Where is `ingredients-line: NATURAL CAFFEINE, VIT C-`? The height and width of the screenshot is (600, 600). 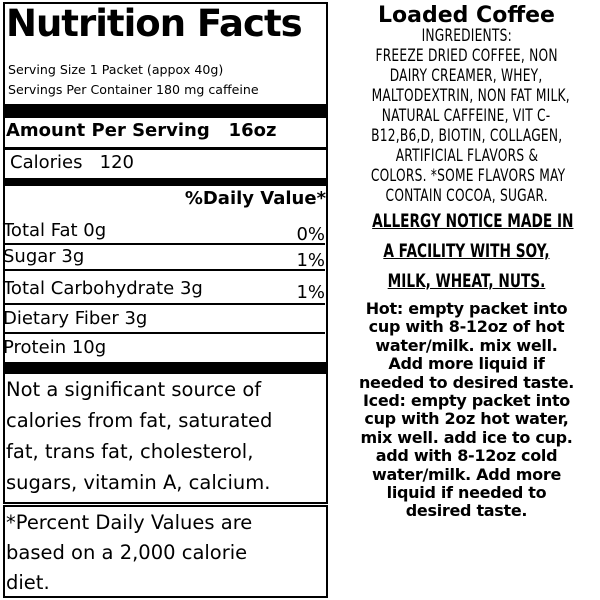 ingredients-line: NATURAL CAFFEINE, VIT C- is located at coordinates (466, 116).